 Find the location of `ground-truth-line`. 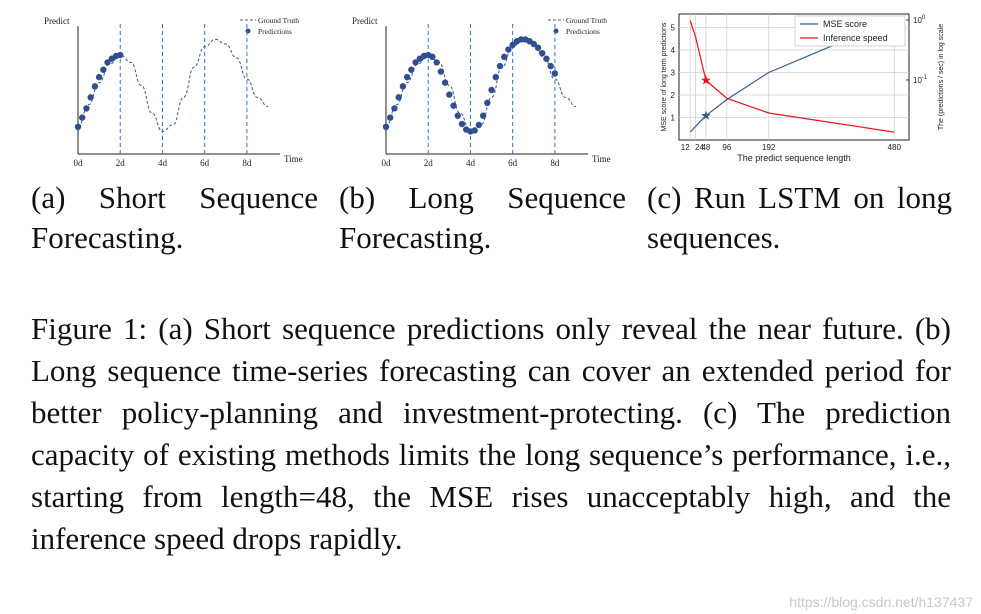

ground-truth-line is located at coordinates (173, 85).